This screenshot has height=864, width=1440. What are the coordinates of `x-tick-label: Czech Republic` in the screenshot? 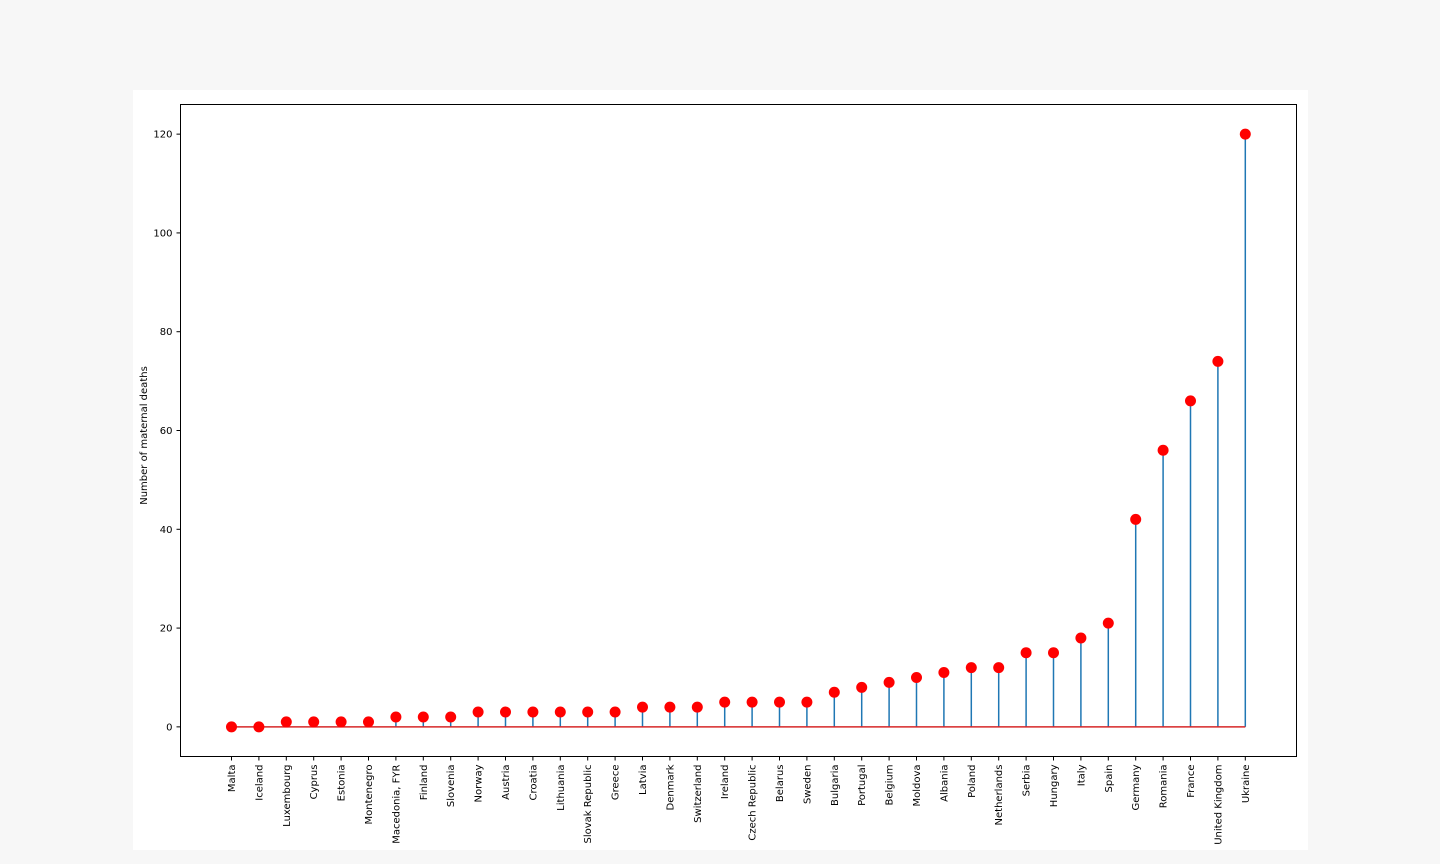 It's located at (753, 803).